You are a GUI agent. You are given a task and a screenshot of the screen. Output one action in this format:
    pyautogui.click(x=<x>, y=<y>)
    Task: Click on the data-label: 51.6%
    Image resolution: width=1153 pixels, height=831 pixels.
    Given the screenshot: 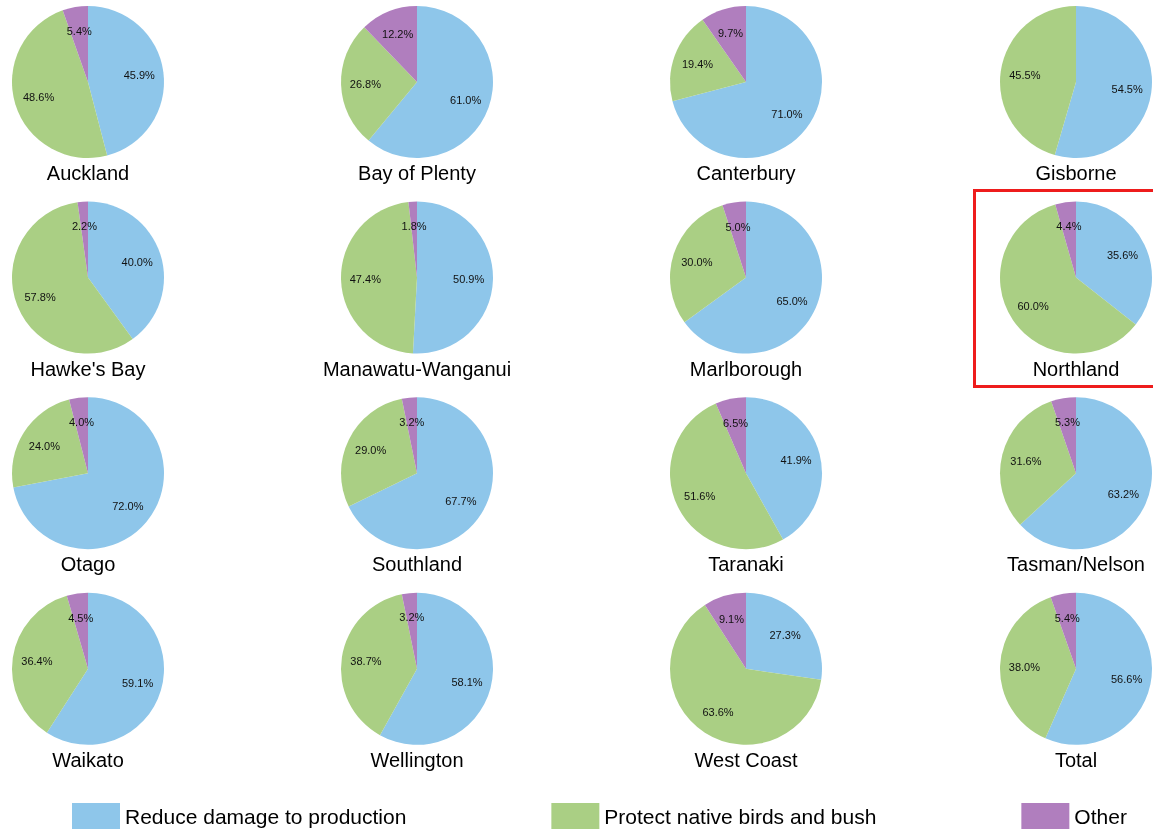 What is the action you would take?
    pyautogui.click(x=700, y=496)
    